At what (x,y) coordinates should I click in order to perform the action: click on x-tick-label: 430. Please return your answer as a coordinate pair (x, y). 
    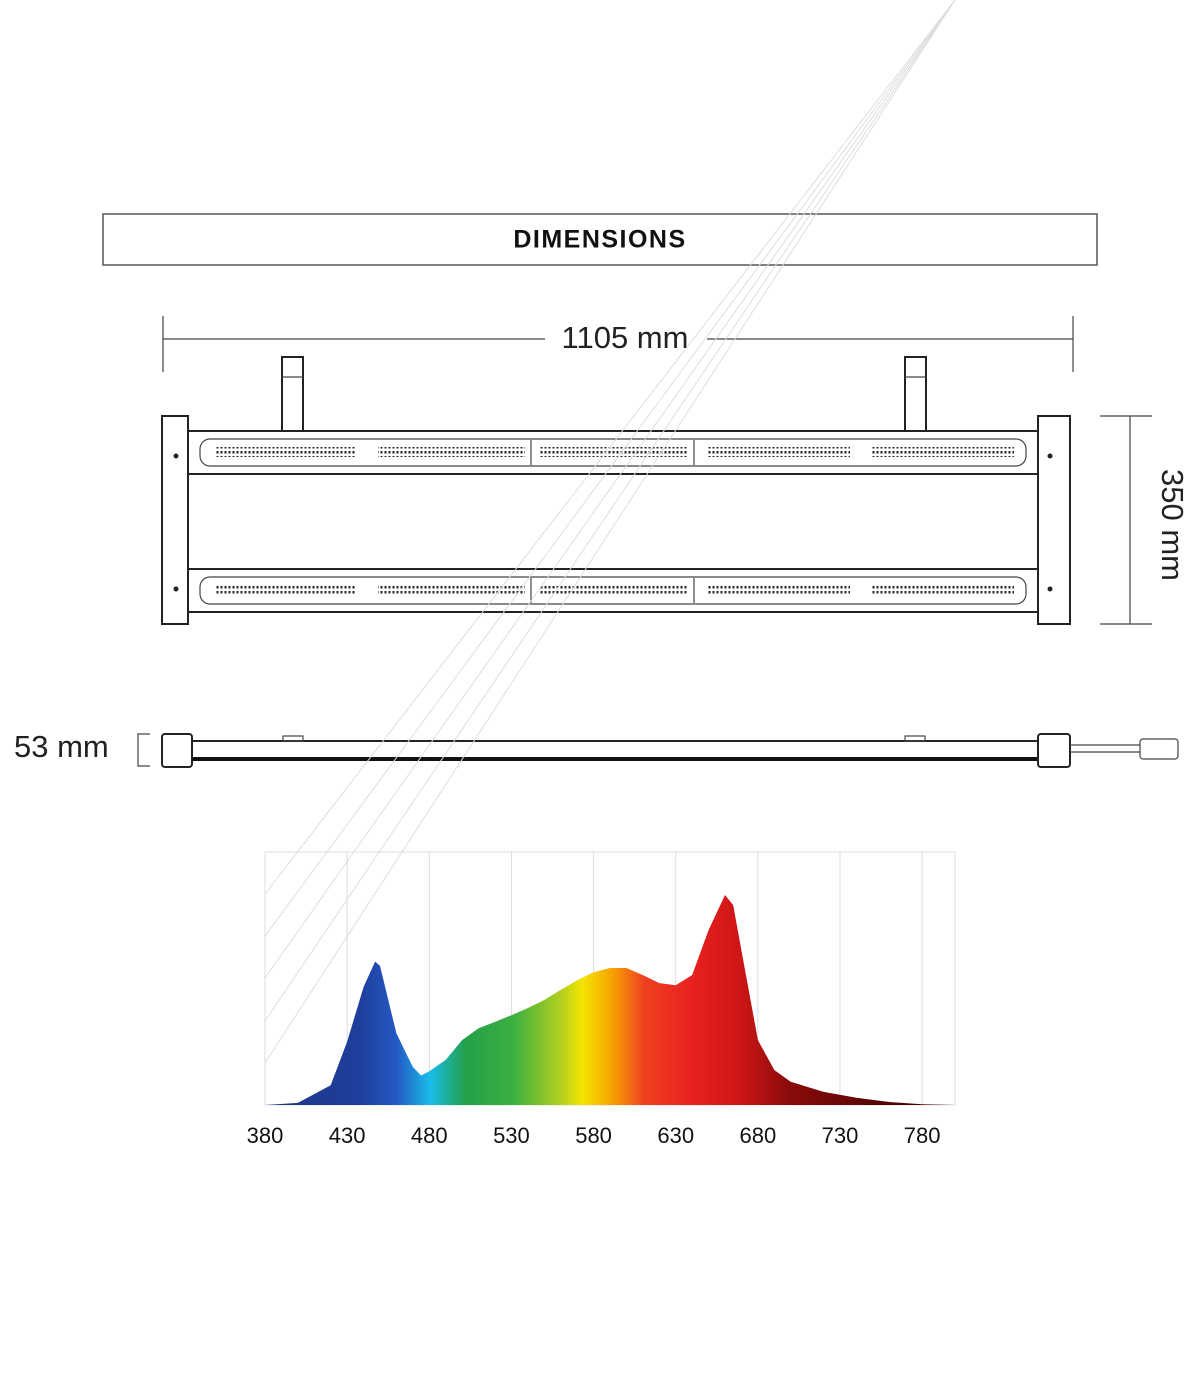
    Looking at the image, I should click on (347, 1135).